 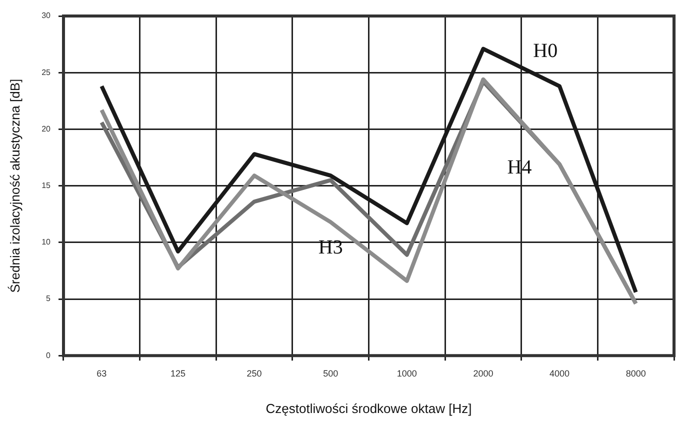 I want to click on x-tick-label: 500, so click(x=330, y=373).